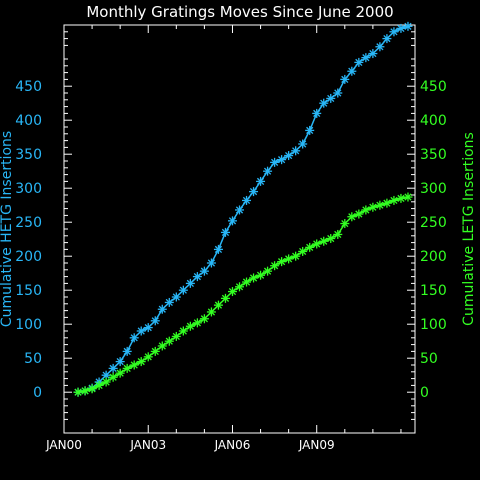  What do you see at coordinates (33, 359) in the screenshot?
I see `y-tick-label-left: 50` at bounding box center [33, 359].